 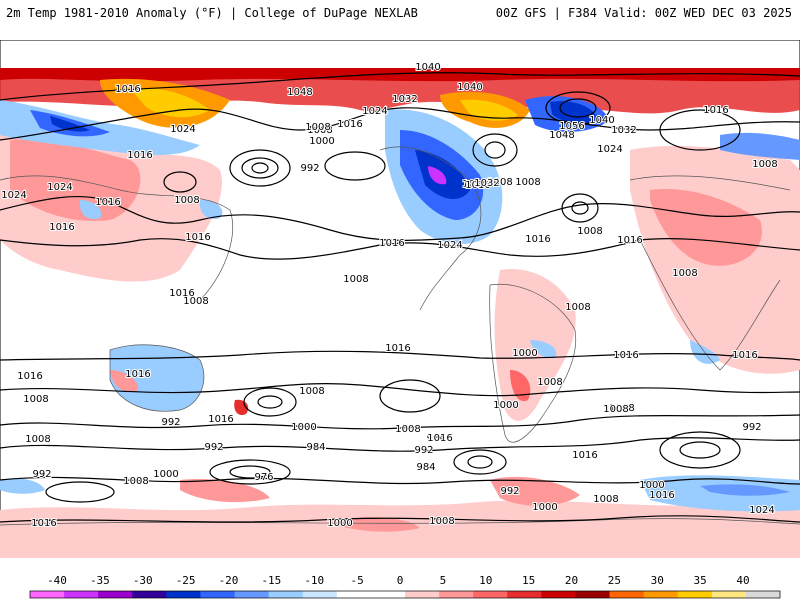 I want to click on colorbar-tick-label: 25, so click(x=614, y=580).